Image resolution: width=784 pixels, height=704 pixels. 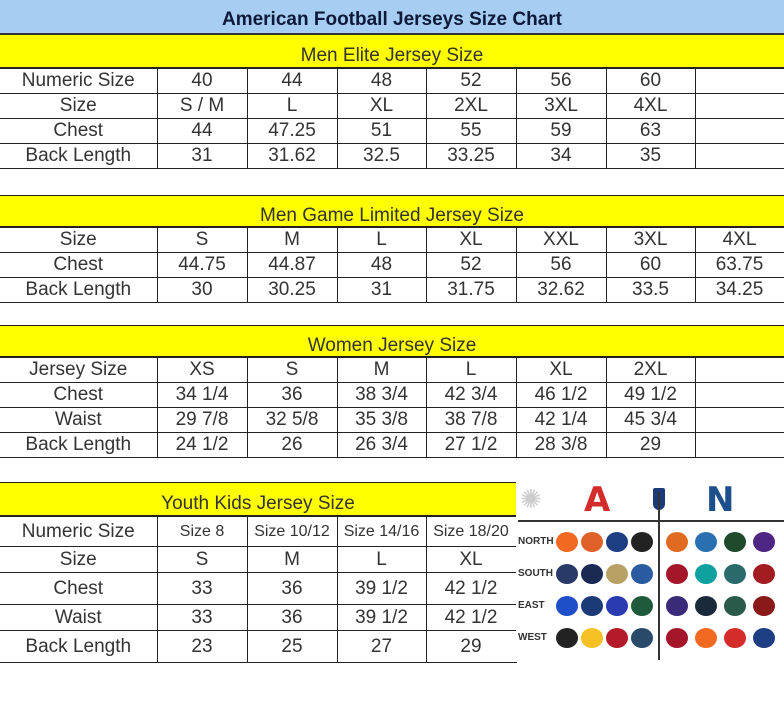 I want to click on cell: 42 1/4, so click(x=561, y=420).